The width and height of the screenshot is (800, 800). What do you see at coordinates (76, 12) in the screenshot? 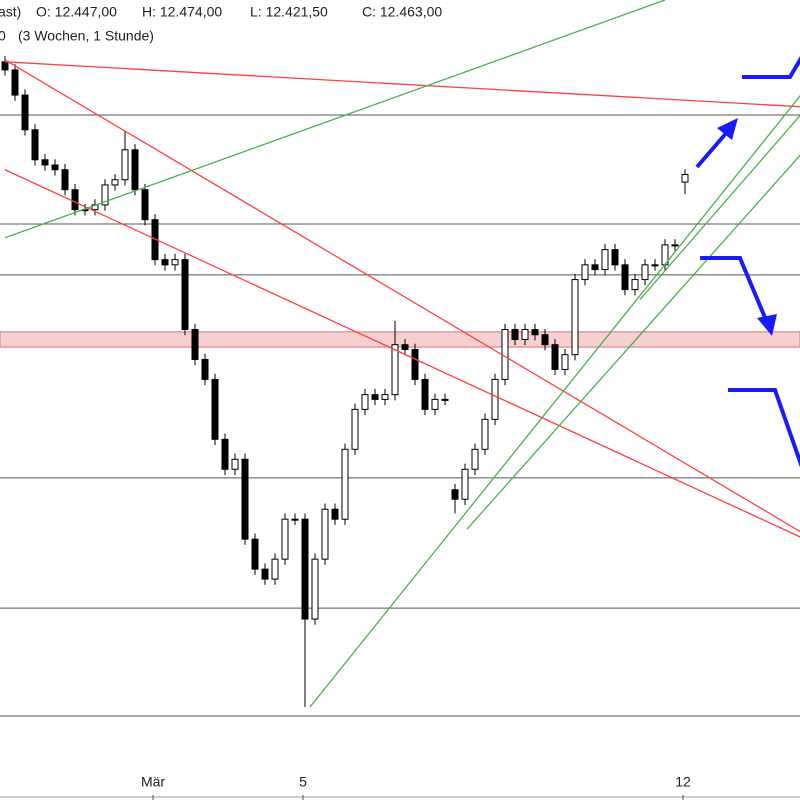
I see `header-text: O: 12.447,00` at bounding box center [76, 12].